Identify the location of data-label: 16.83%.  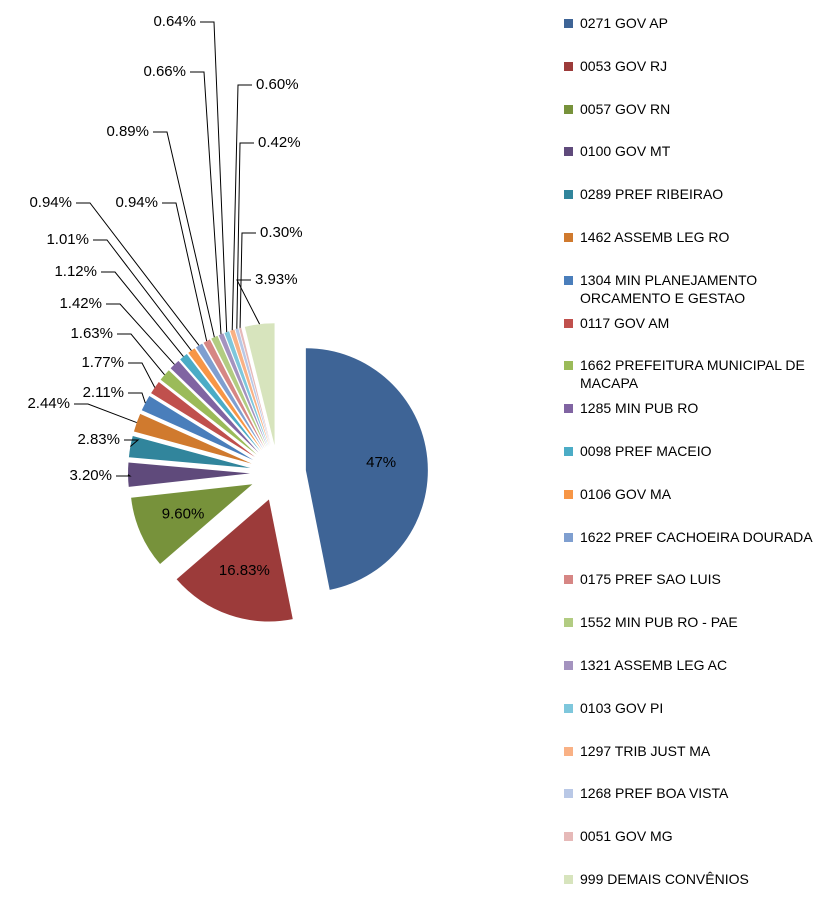
(244, 570).